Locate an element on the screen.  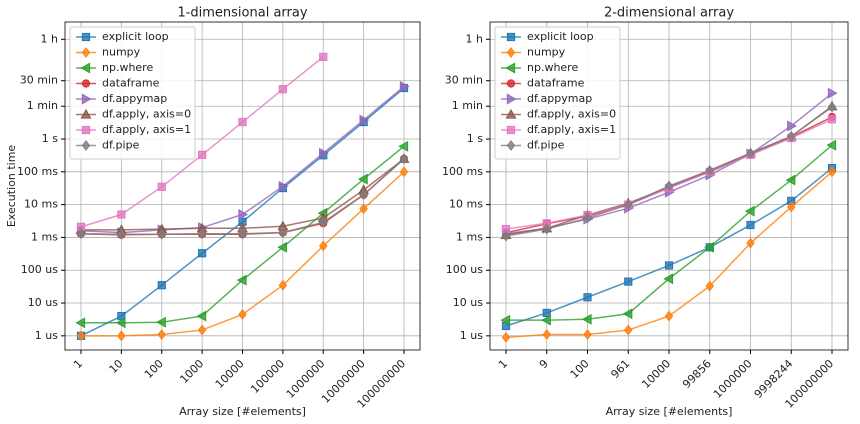
x-tick-label: 100000 is located at coordinates (267, 376).